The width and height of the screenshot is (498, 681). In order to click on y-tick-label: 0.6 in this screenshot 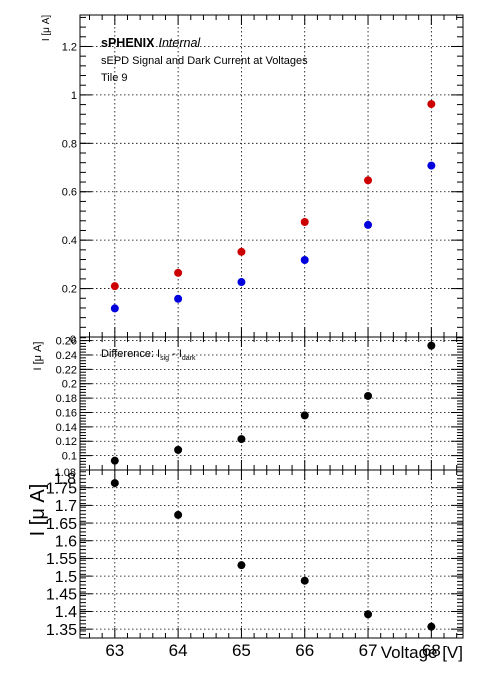, I will do `click(69, 193)`.